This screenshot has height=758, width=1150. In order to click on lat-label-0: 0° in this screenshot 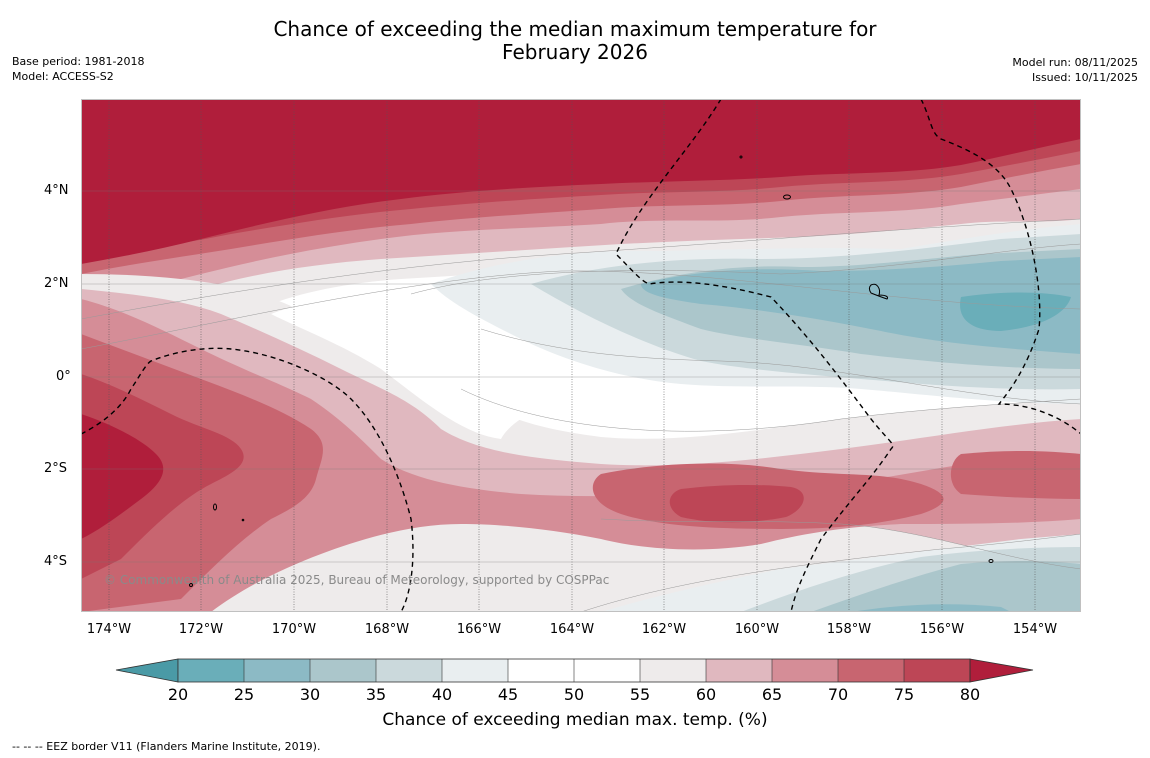, I will do `click(63, 376)`.